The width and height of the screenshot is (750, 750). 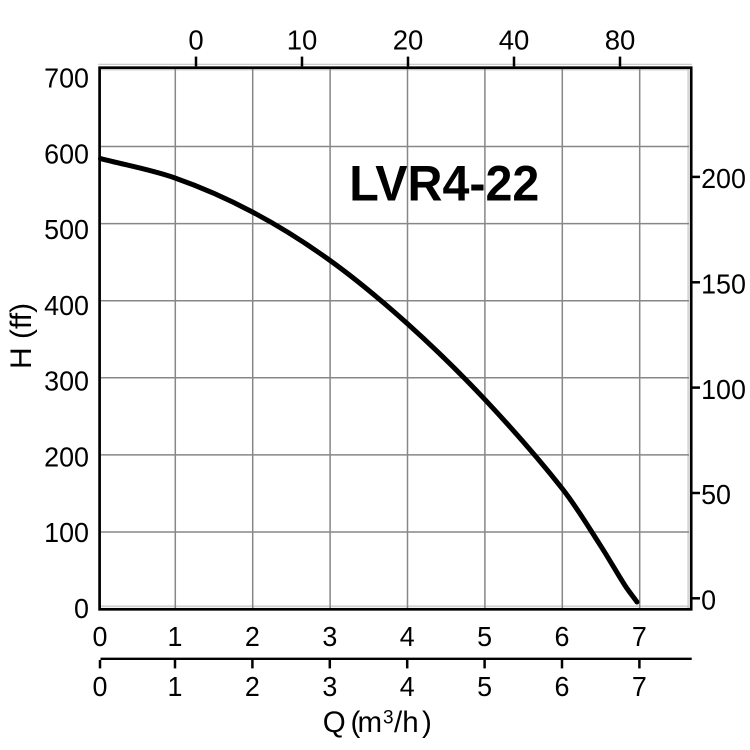 What do you see at coordinates (377, 722) in the screenshot?
I see `svg-text:Q(m3/h): Q (m3/h)` at bounding box center [377, 722].